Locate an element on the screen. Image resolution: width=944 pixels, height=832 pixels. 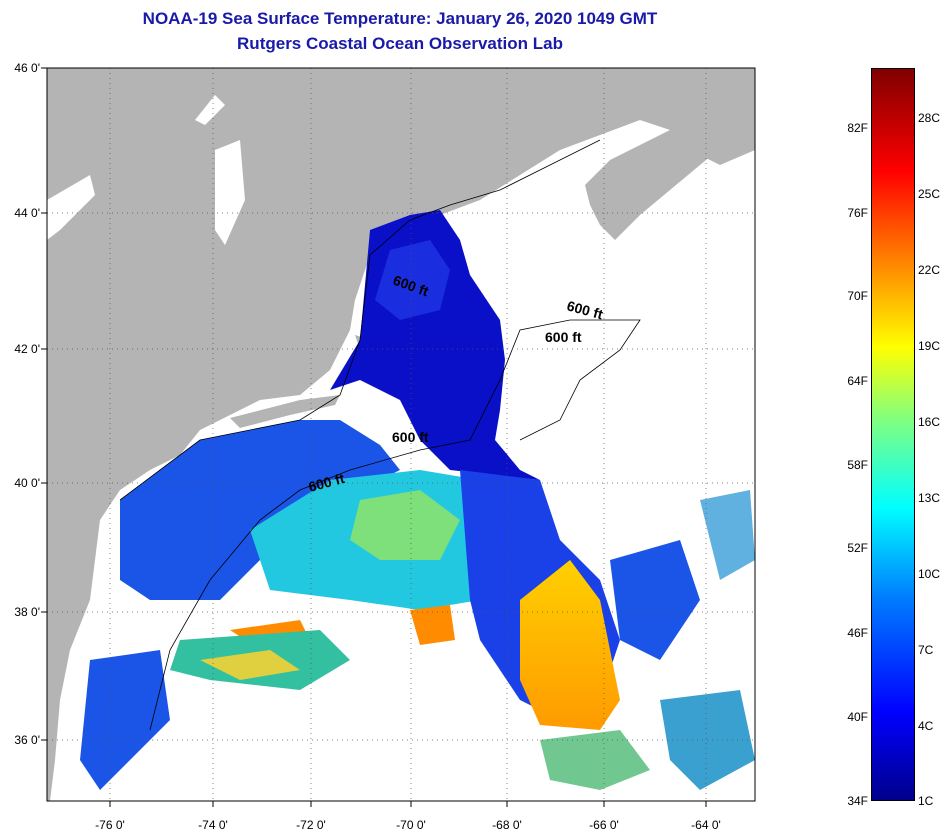
lon-label: -72 0' is located at coordinates (311, 825).